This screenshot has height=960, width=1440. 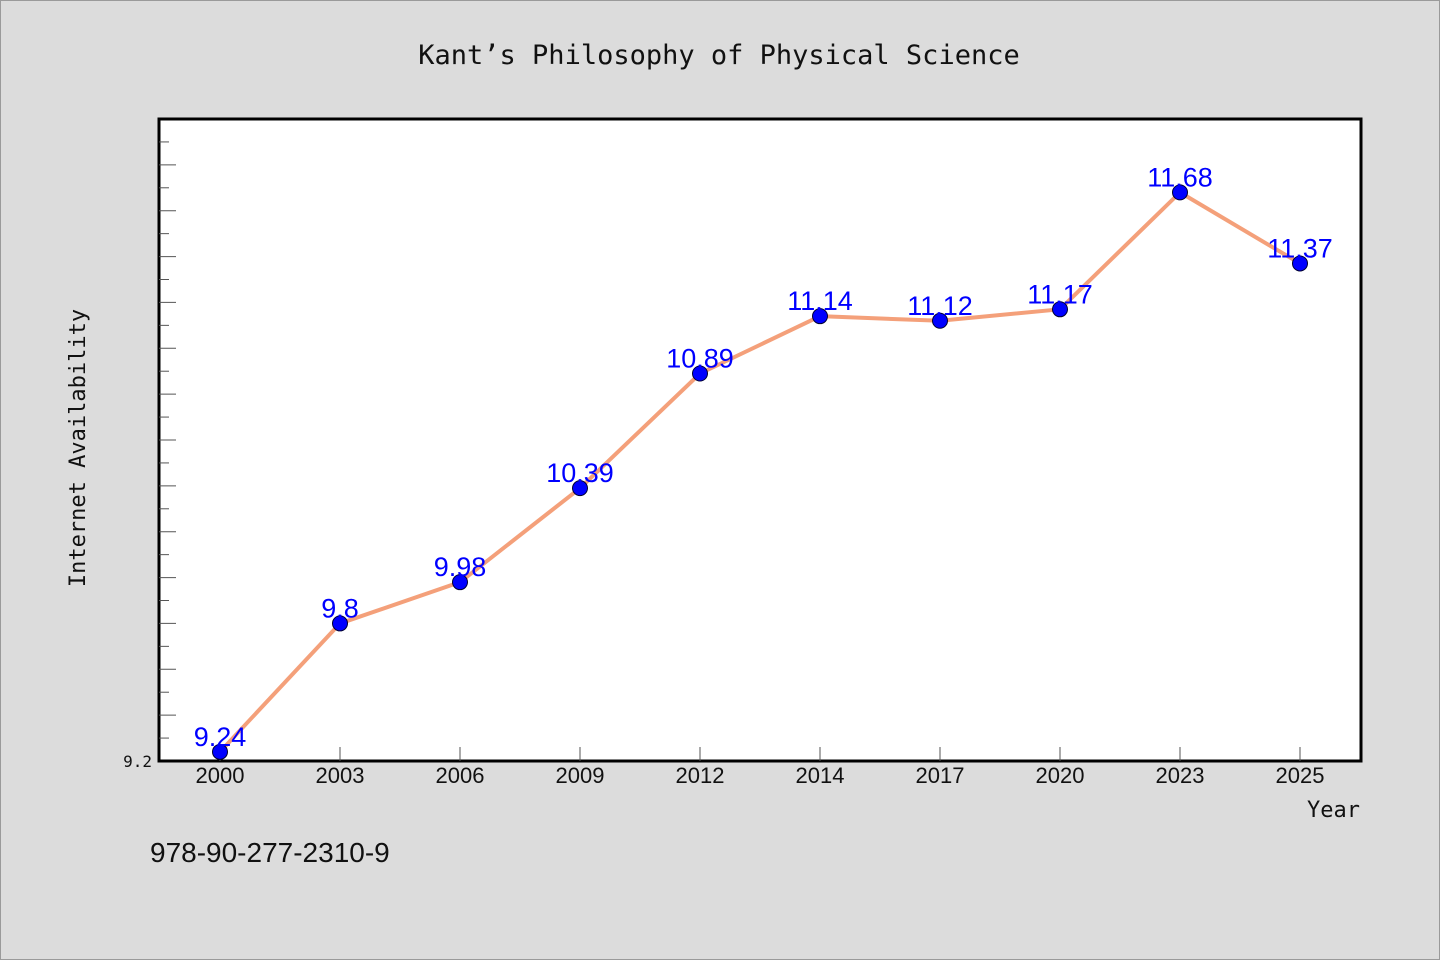 I want to click on x-tick-label: 2012, so click(x=700, y=775).